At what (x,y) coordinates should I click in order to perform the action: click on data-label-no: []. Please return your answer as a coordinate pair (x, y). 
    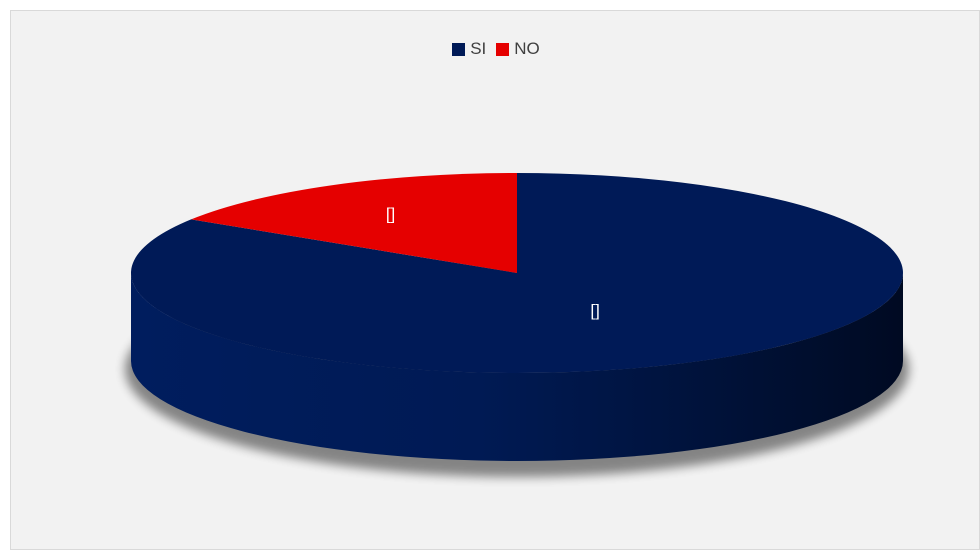
    Looking at the image, I should click on (390, 213).